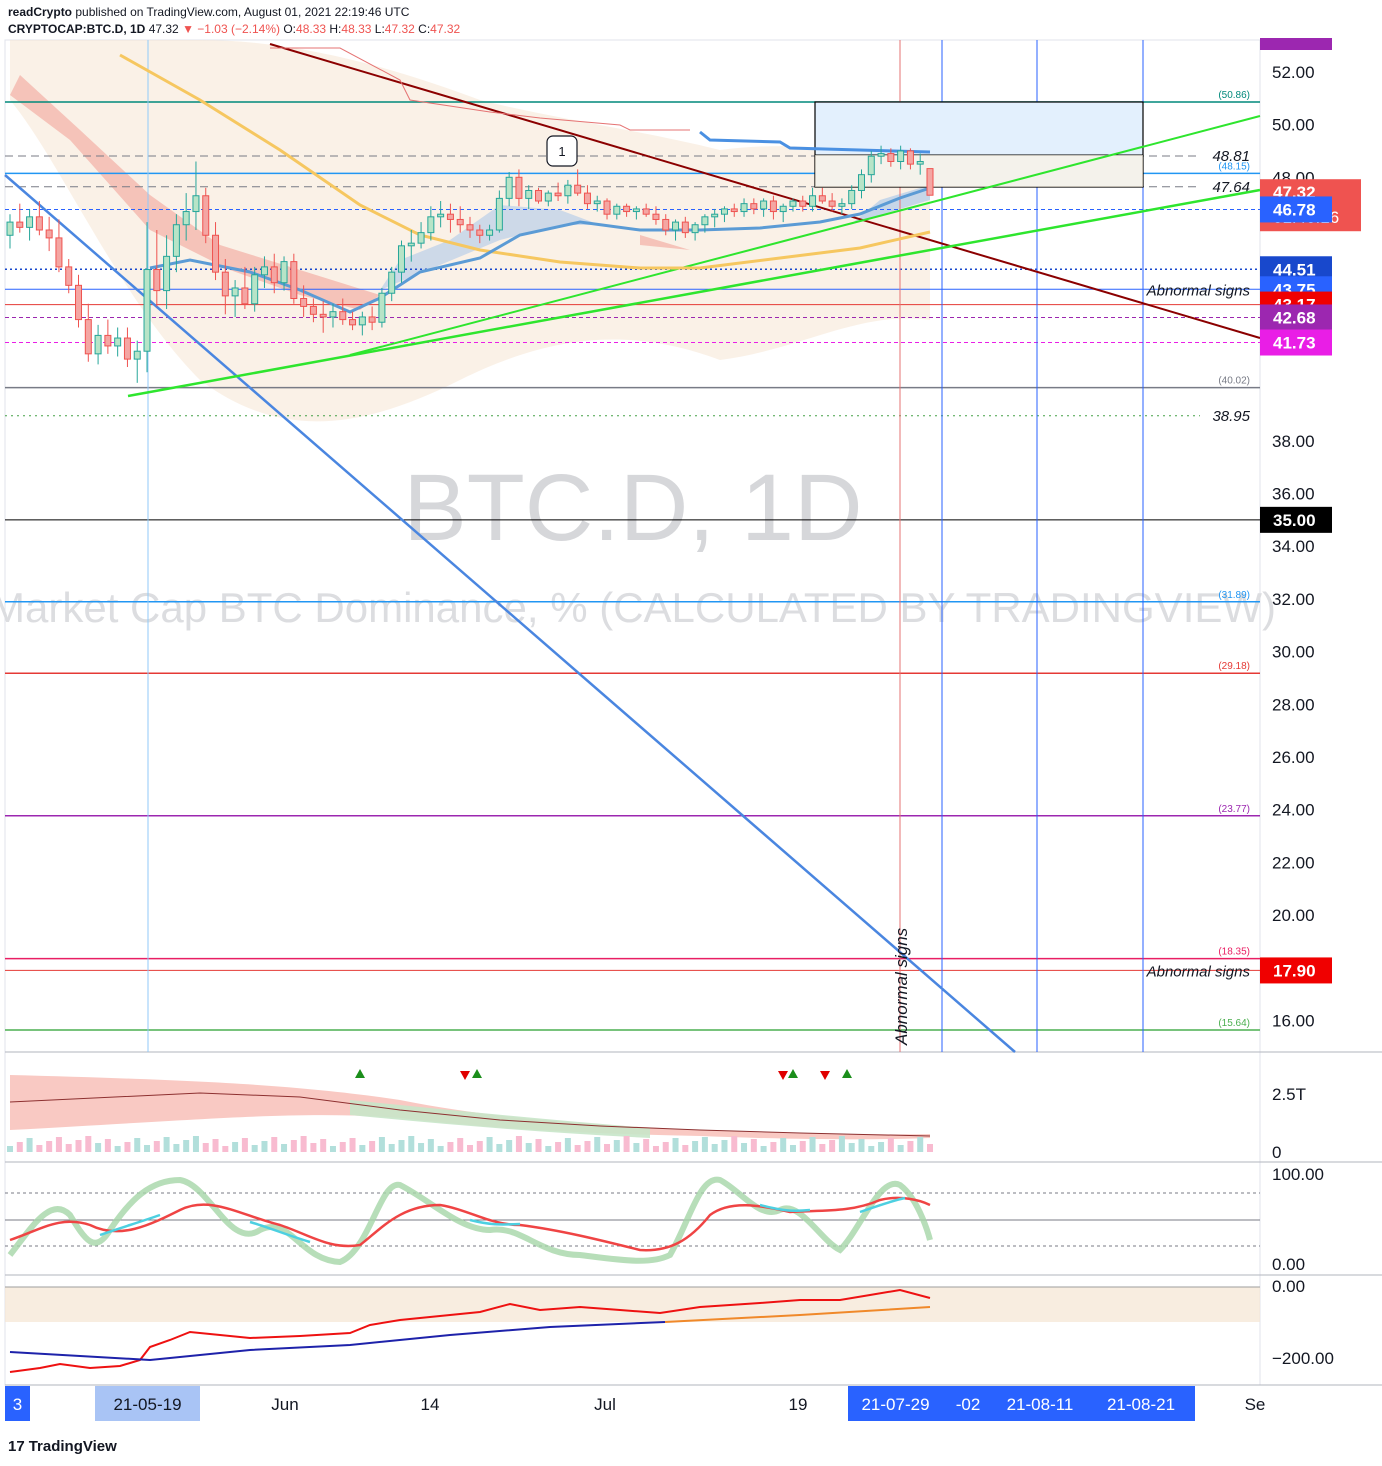  What do you see at coordinates (477, 1073) in the screenshot?
I see `signal-up-triangle` at bounding box center [477, 1073].